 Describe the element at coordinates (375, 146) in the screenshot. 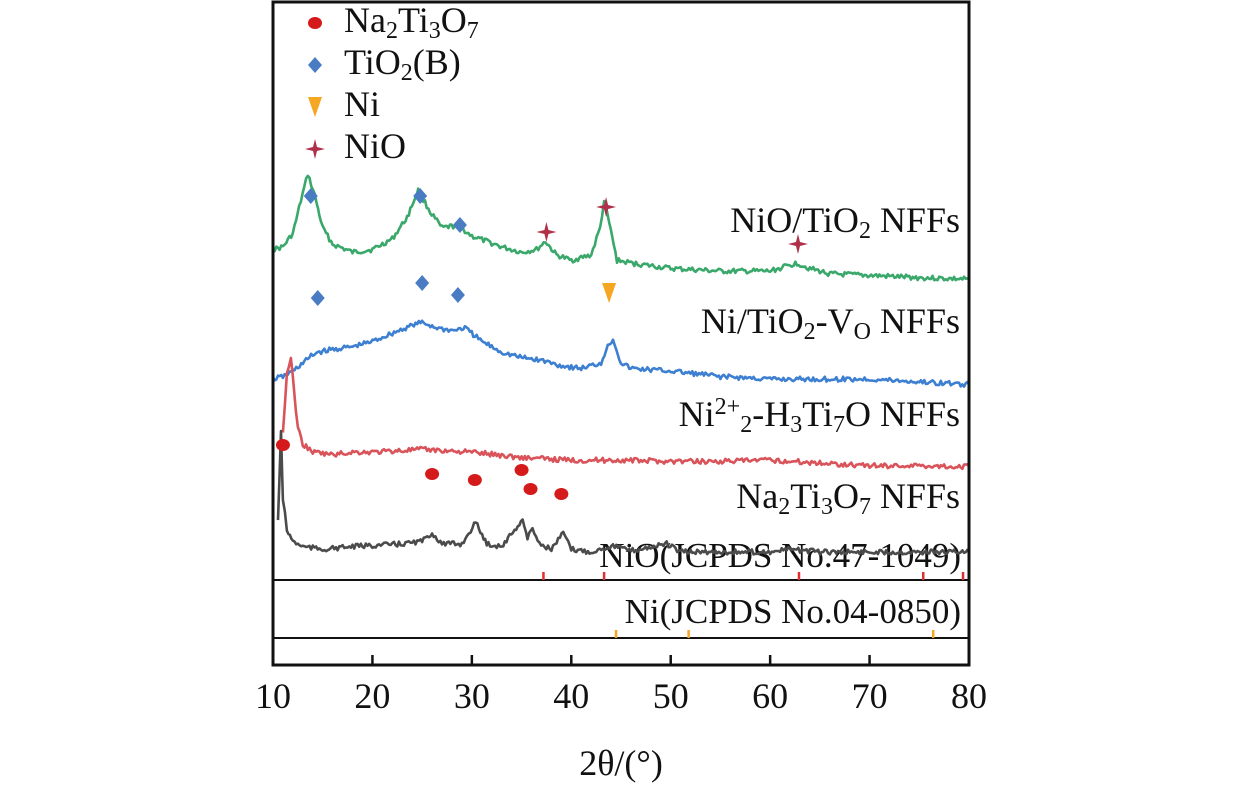

I see `legend-label: NiO` at that location.